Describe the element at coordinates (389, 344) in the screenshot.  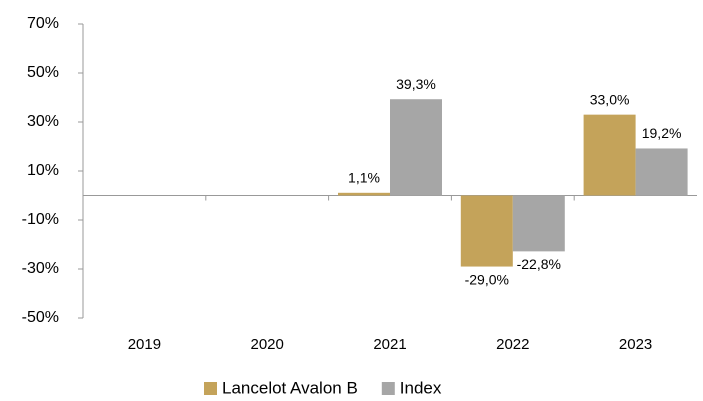
I see `x-tick-label: 2021` at that location.